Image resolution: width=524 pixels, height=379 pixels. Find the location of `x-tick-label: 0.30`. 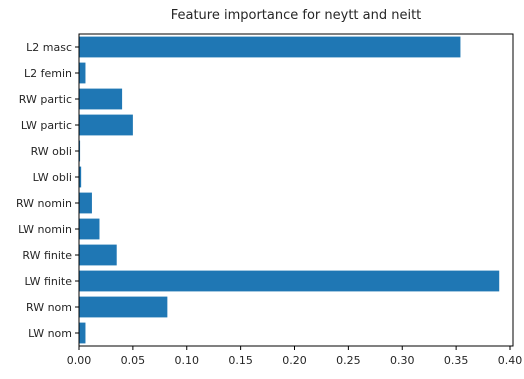

x-tick-label: 0.30 is located at coordinates (402, 360).